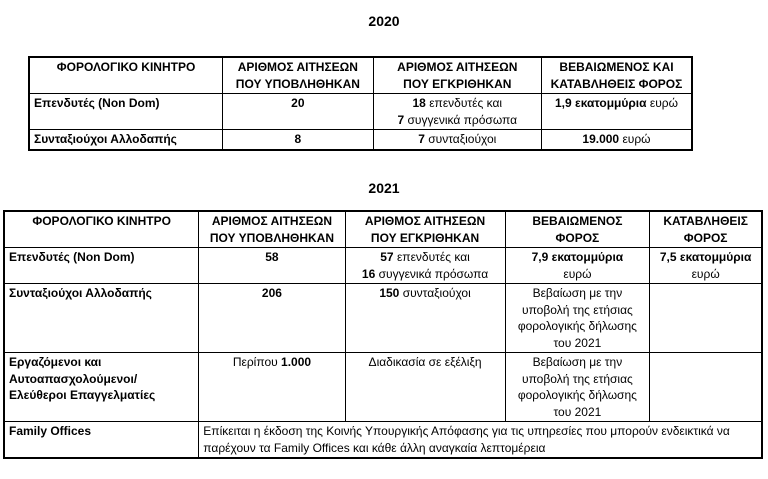 Image resolution: width=768 pixels, height=479 pixels. What do you see at coordinates (384, 21) in the screenshot?
I see `table-2020-title: 2020` at bounding box center [384, 21].